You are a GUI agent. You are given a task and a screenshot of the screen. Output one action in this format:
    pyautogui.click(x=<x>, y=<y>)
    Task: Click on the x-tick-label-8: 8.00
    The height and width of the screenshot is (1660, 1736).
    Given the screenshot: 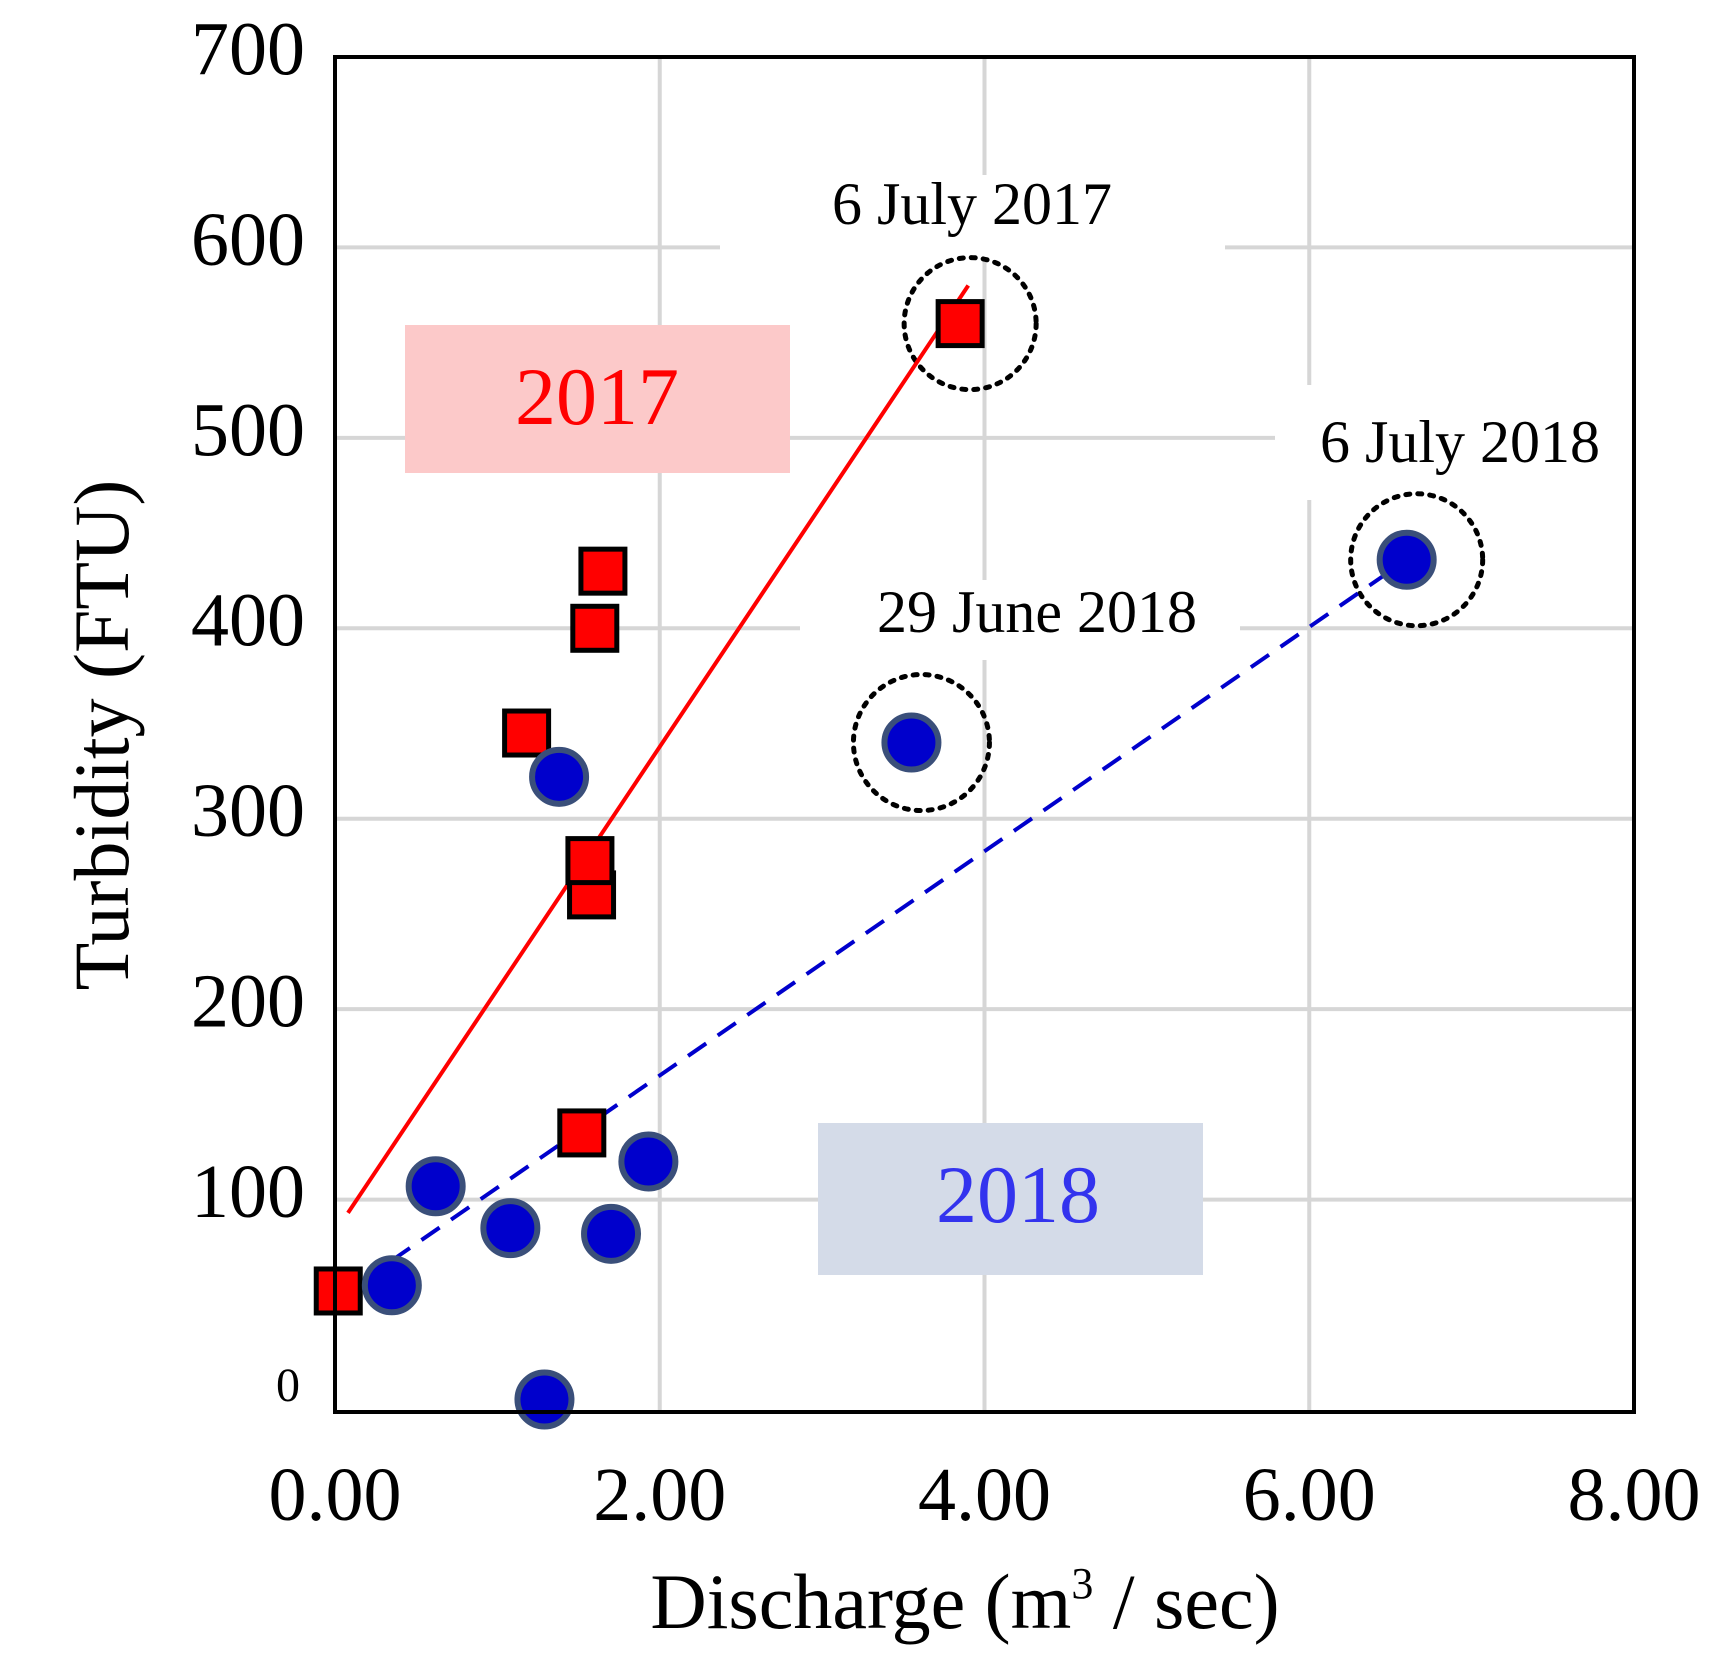 What is the action you would take?
    pyautogui.click(x=1634, y=1495)
    